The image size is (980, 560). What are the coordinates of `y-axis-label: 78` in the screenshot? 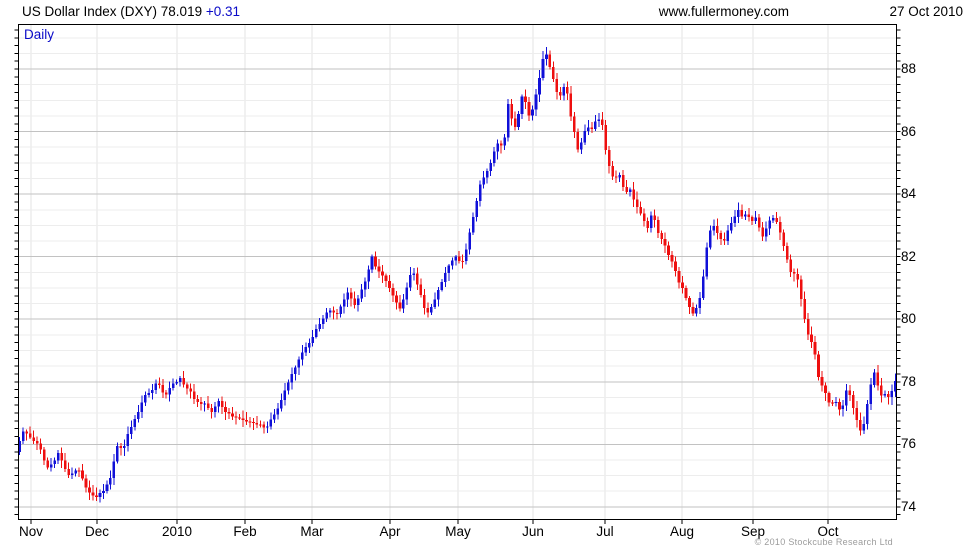 It's located at (909, 381).